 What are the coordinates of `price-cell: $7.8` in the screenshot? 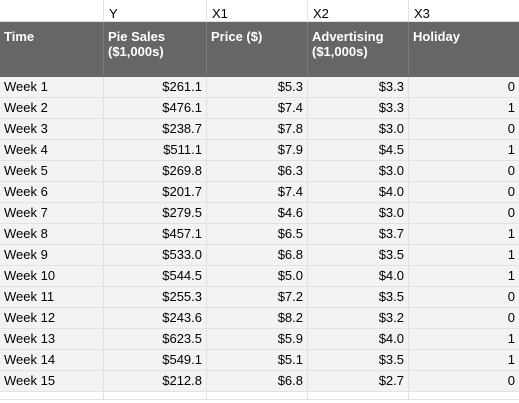 It's located at (257, 129).